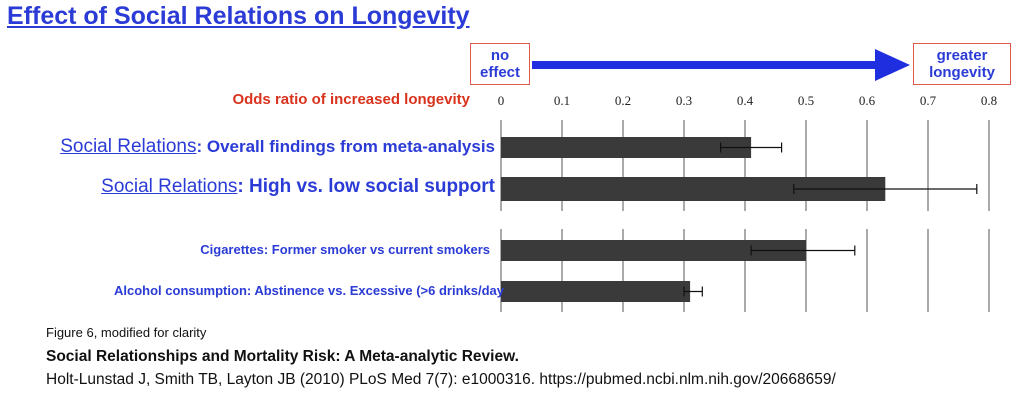  Describe the element at coordinates (126, 332) in the screenshot. I see `figure-caption: Figure 6, modified for clarity` at that location.